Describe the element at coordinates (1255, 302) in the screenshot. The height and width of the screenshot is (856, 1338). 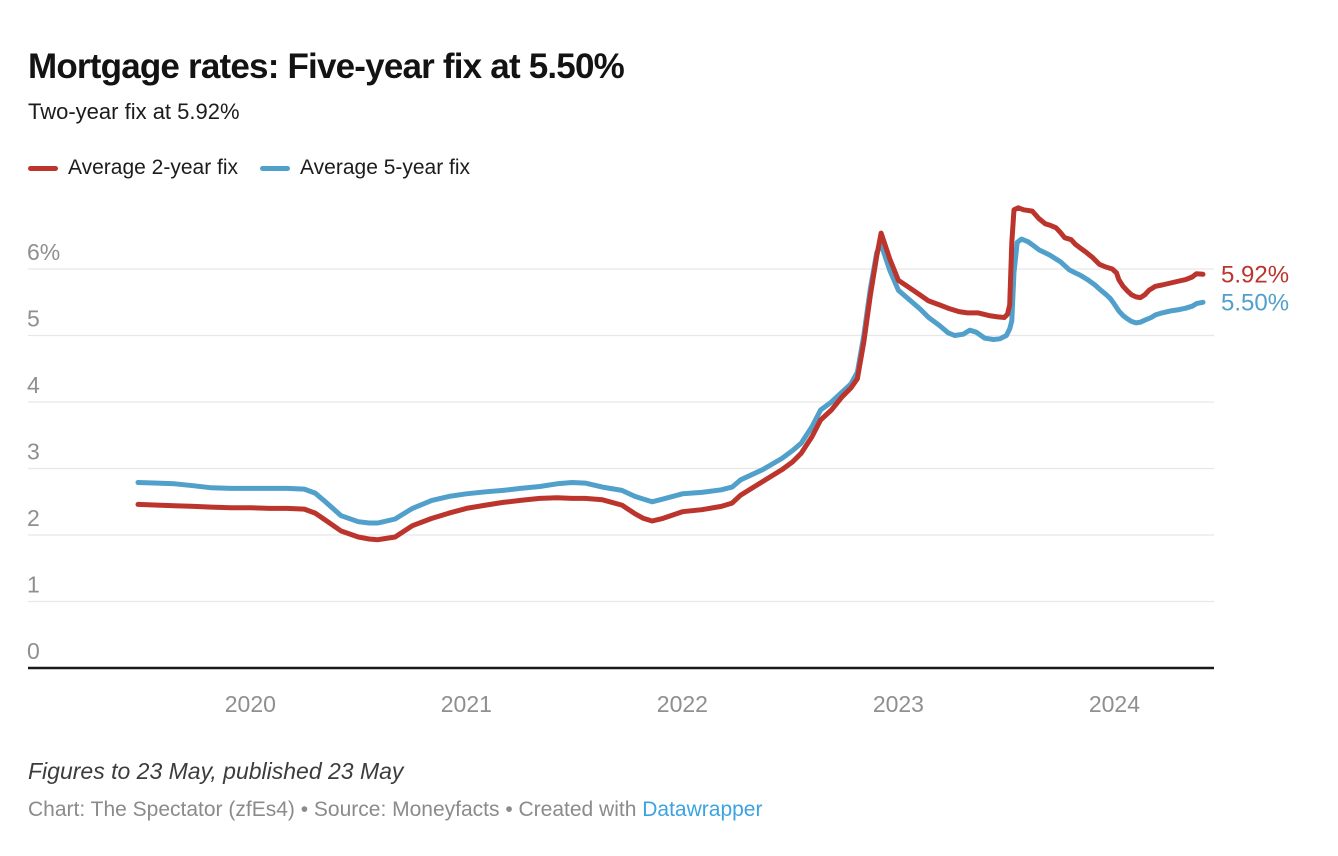
I see `end-value-label-5-year: 5.50%` at that location.